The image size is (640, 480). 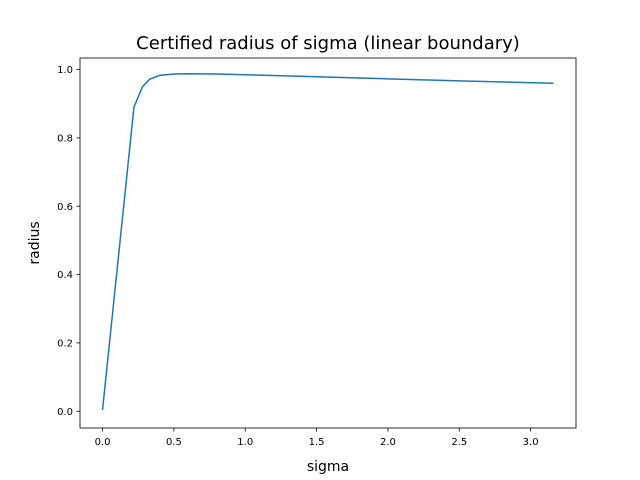 I want to click on x-tick-label: 2.5, so click(x=459, y=442).